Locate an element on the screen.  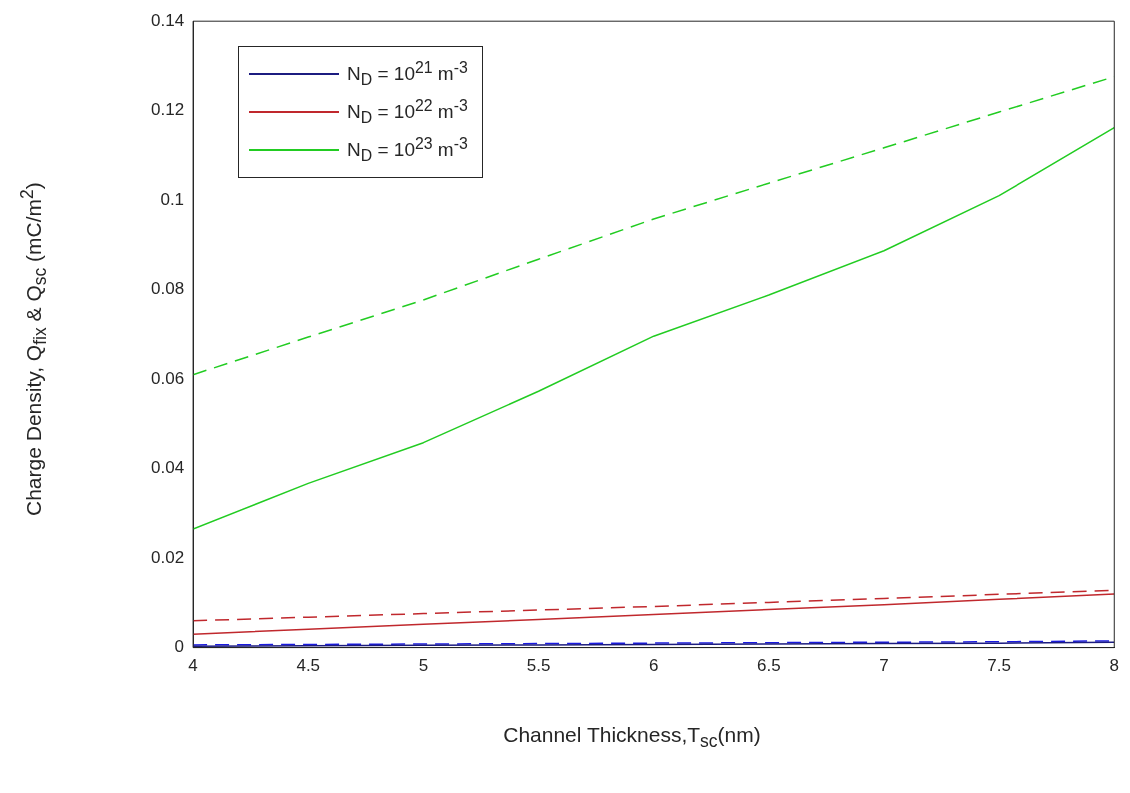
y-tick-label: 0.1 is located at coordinates (172, 199).